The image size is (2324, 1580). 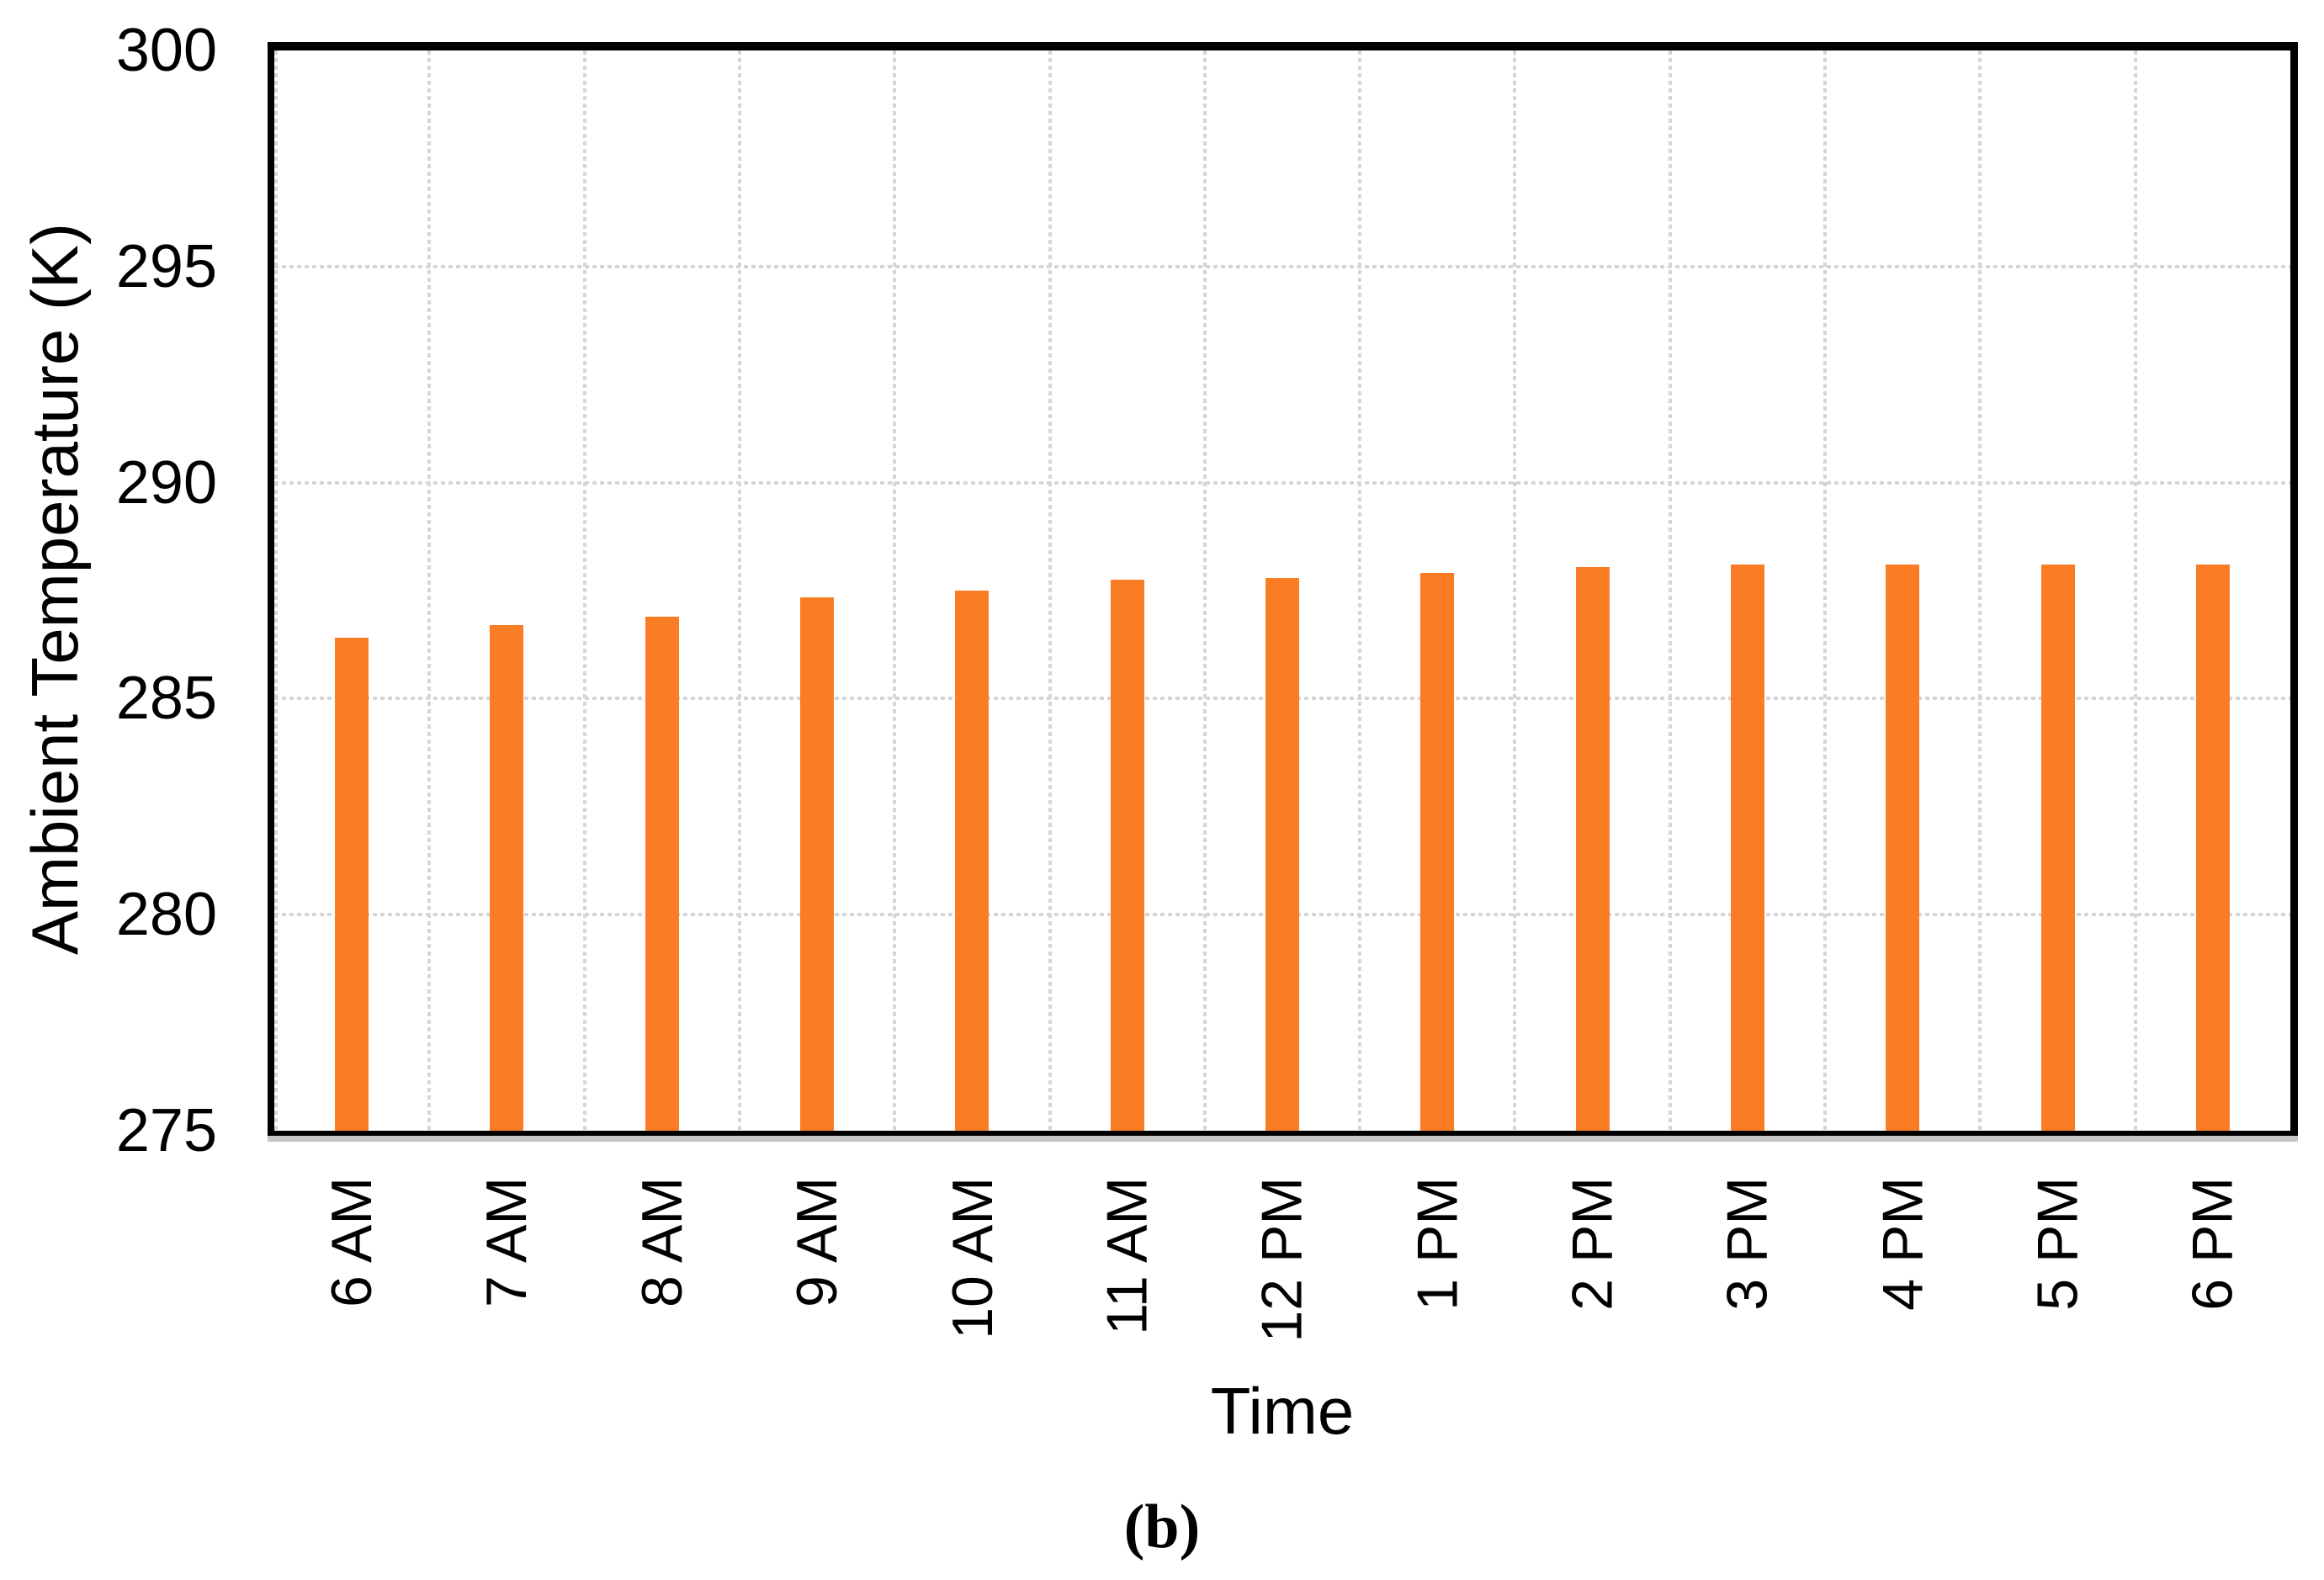 I want to click on x-tick-label-text: 9 AM, so click(x=817, y=1242).